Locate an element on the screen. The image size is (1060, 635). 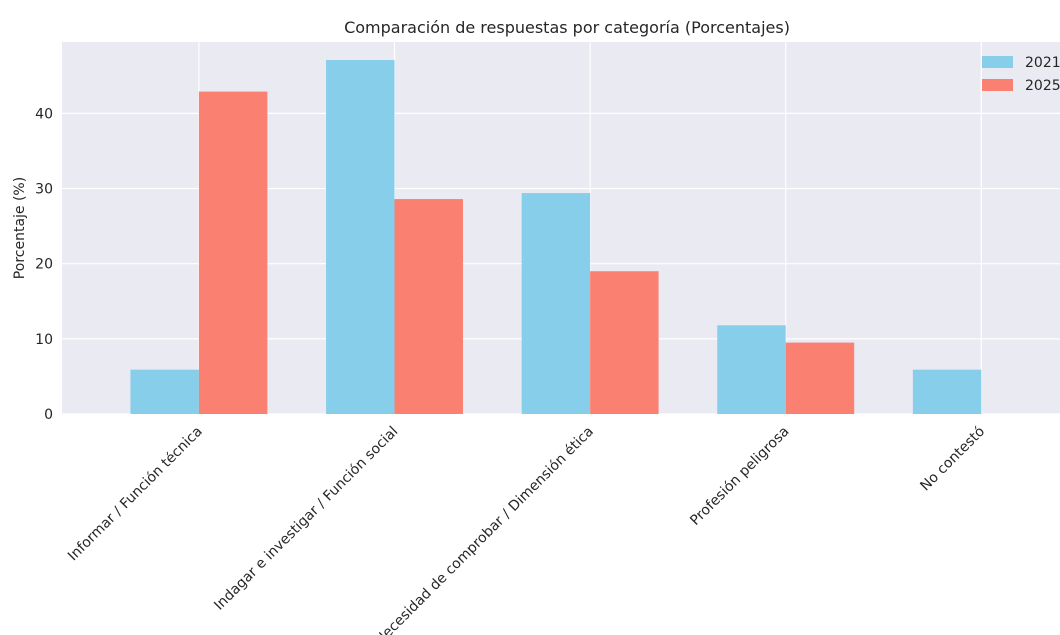
x-tick-label-3: Profesión peligrosa is located at coordinates (739, 476).